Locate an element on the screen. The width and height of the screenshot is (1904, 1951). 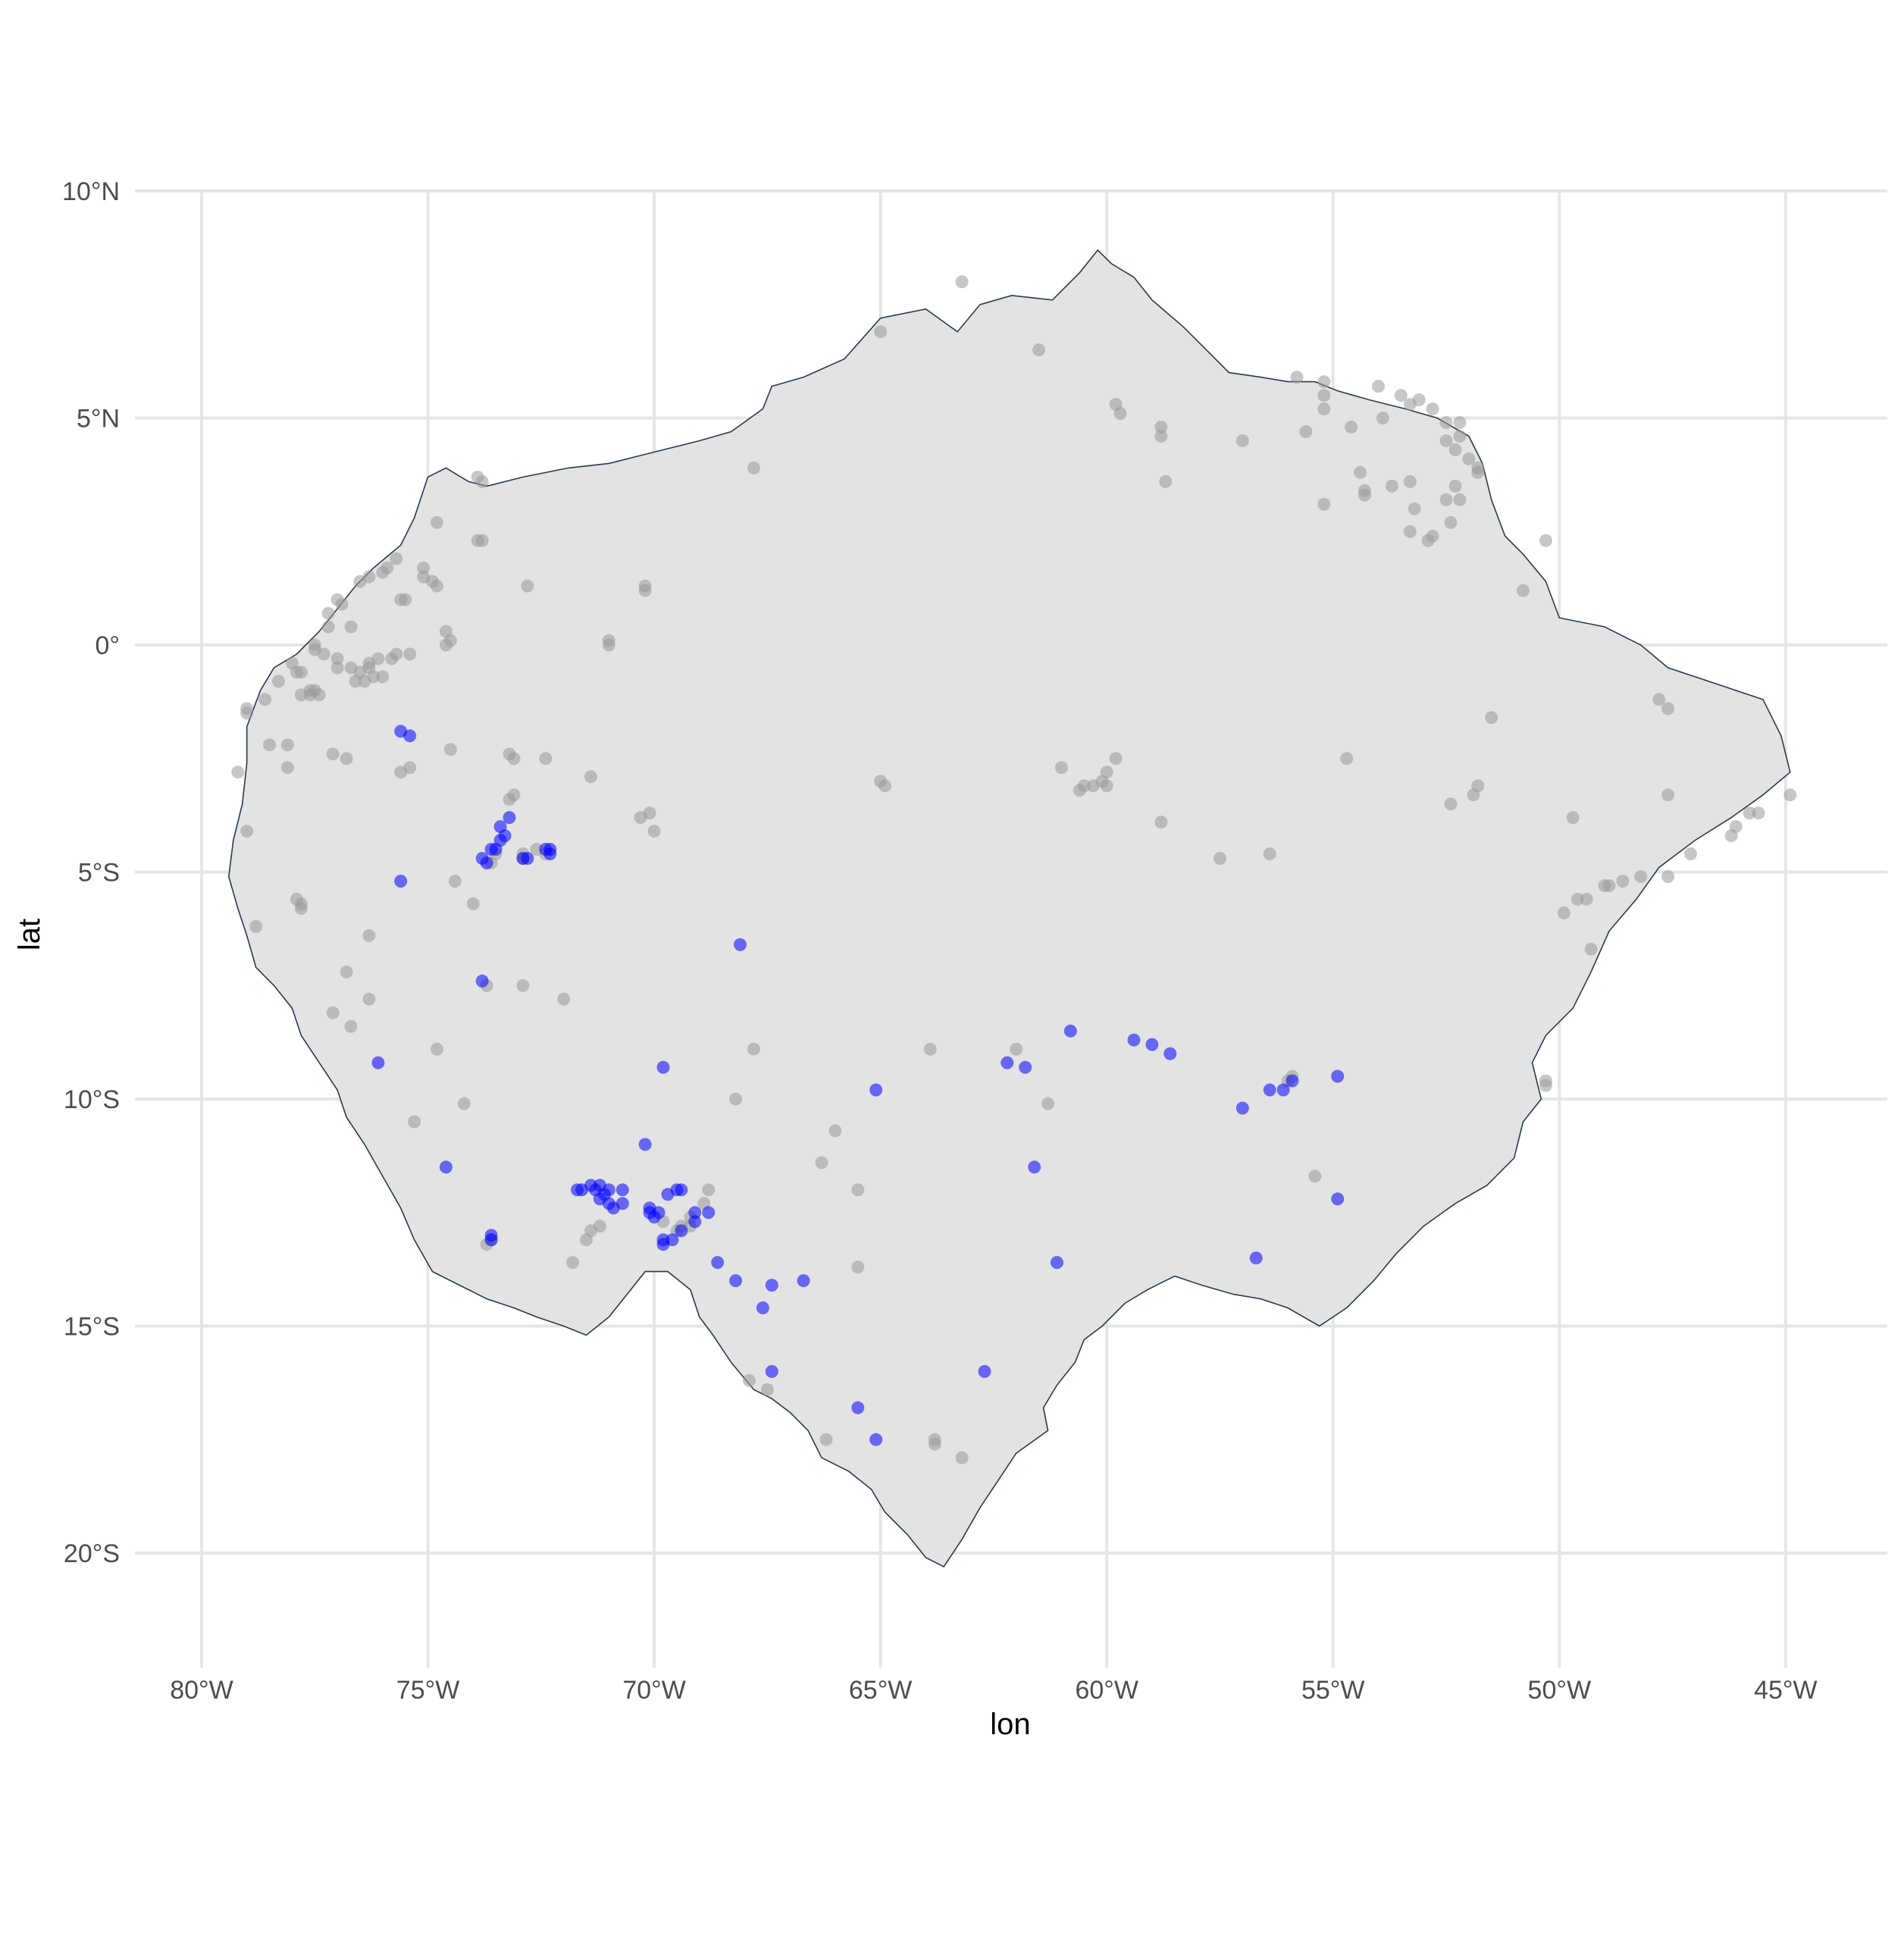
x-tick-label-2: 70°W is located at coordinates (654, 1690).